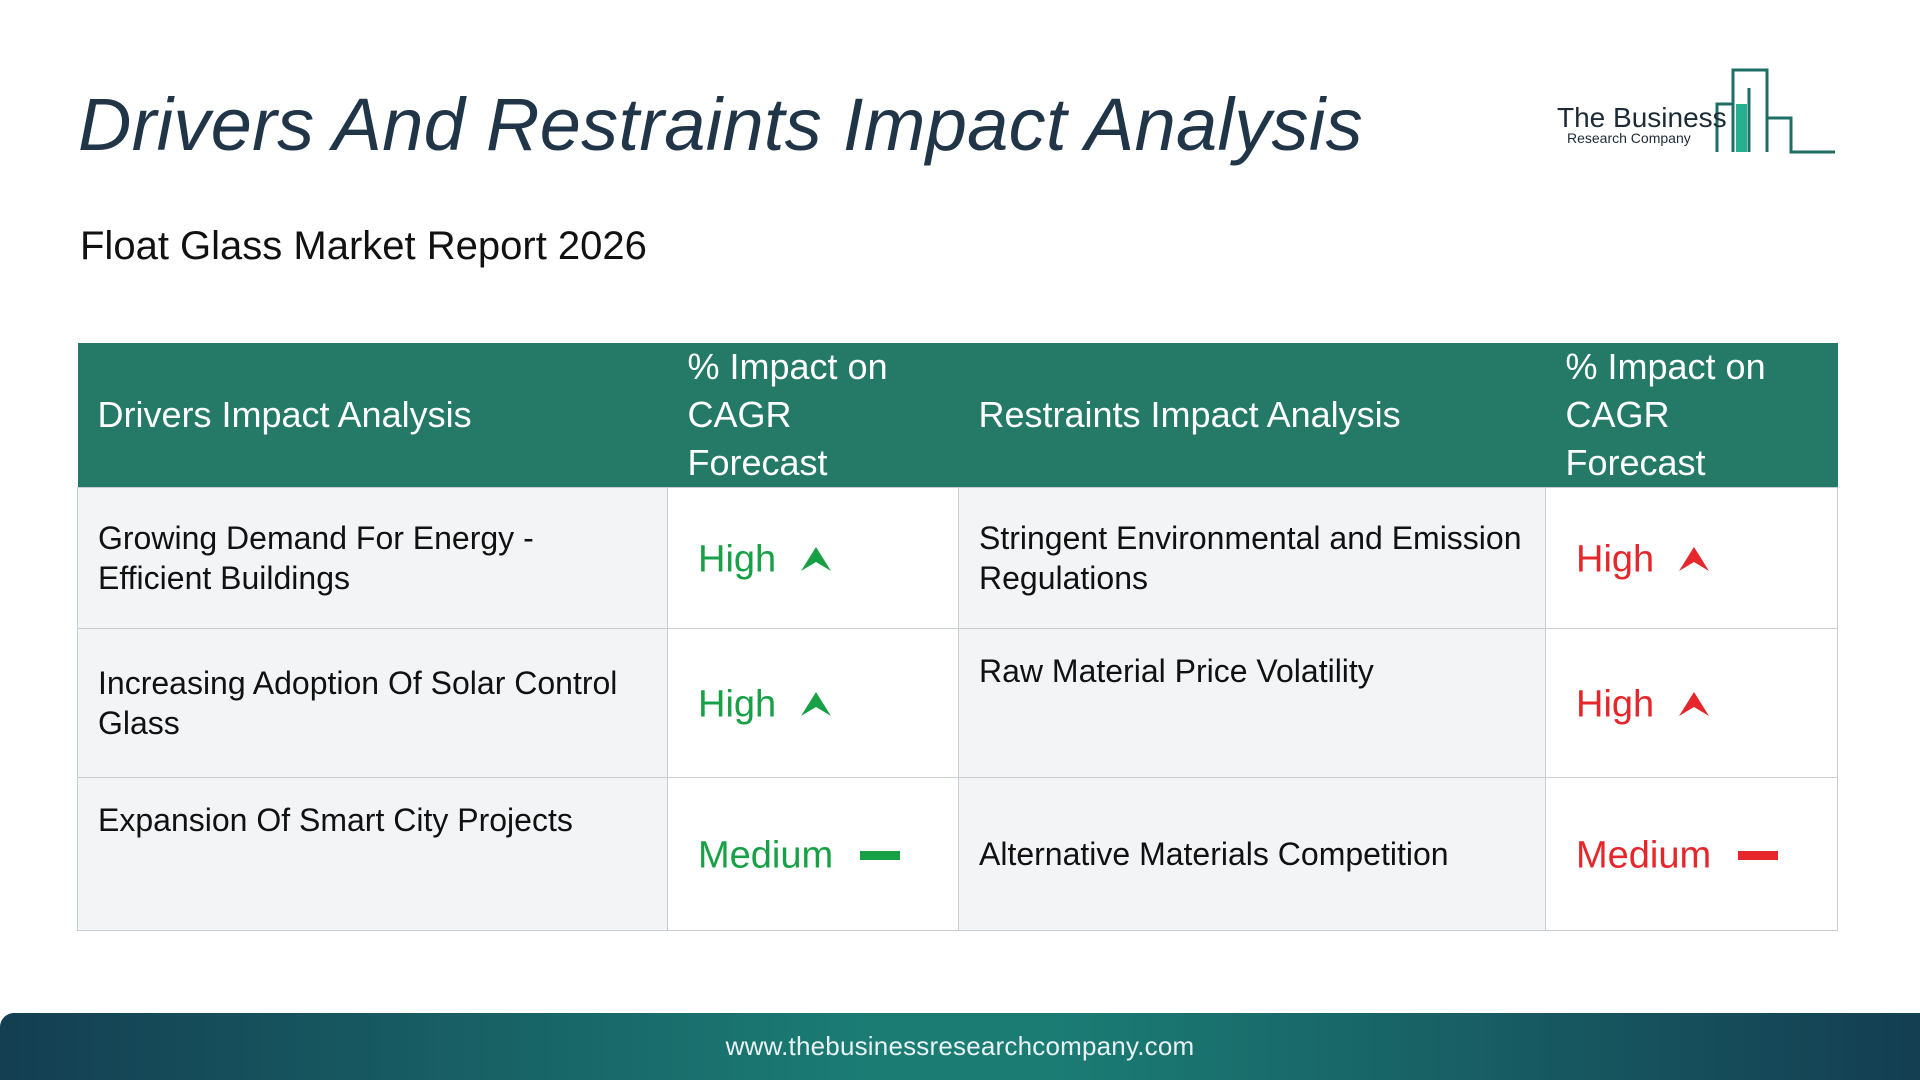 The height and width of the screenshot is (1080, 1920). What do you see at coordinates (1252, 703) in the screenshot?
I see `restraint-cell: Raw Material Price Volatility` at bounding box center [1252, 703].